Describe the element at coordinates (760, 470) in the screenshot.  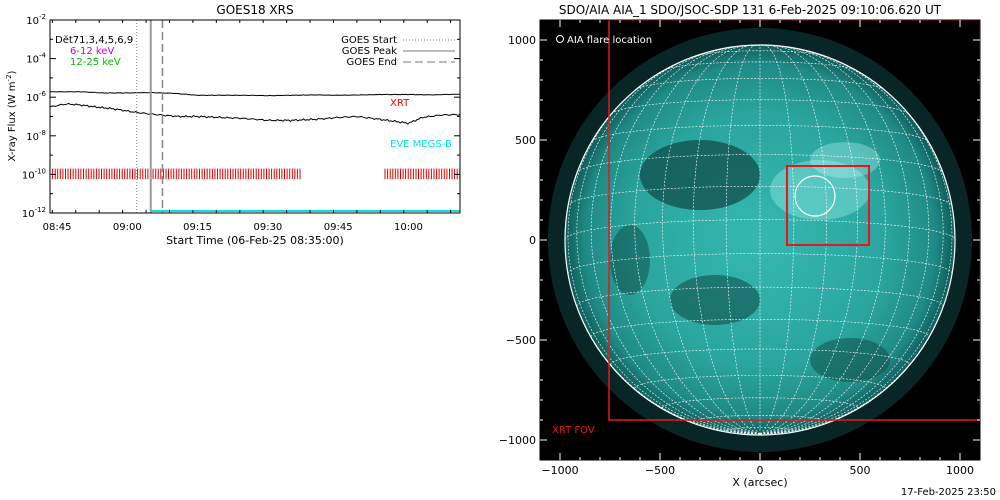
I see `x-tick-label: 0` at that location.